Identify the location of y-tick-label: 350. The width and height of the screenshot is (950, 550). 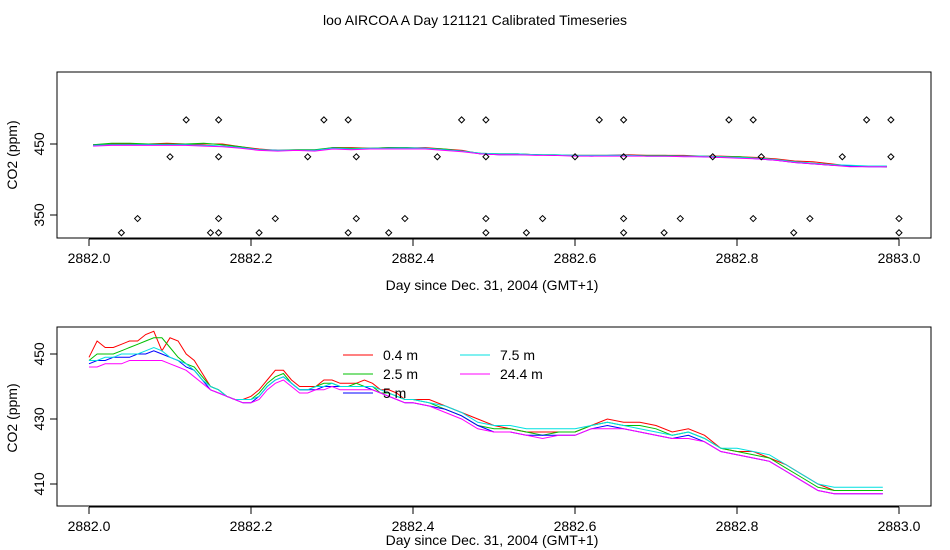
(39, 215).